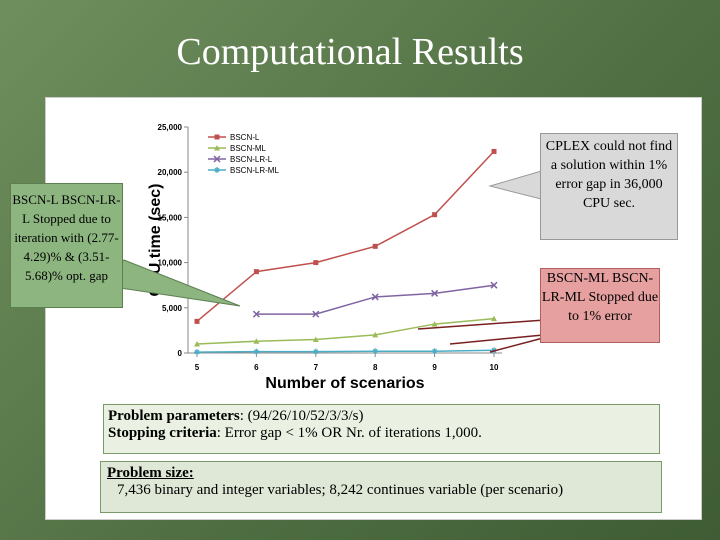 The height and width of the screenshot is (540, 720). I want to click on label: Problem parameters, so click(174, 416).